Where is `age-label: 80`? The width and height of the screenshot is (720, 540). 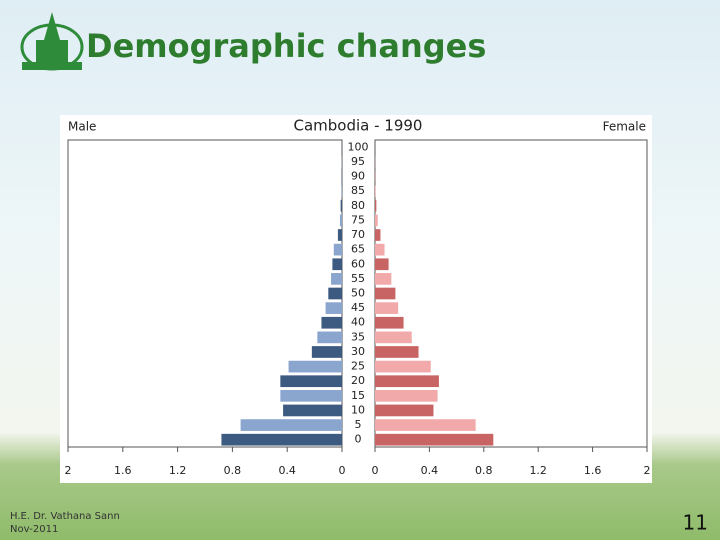 age-label: 80 is located at coordinates (358, 205).